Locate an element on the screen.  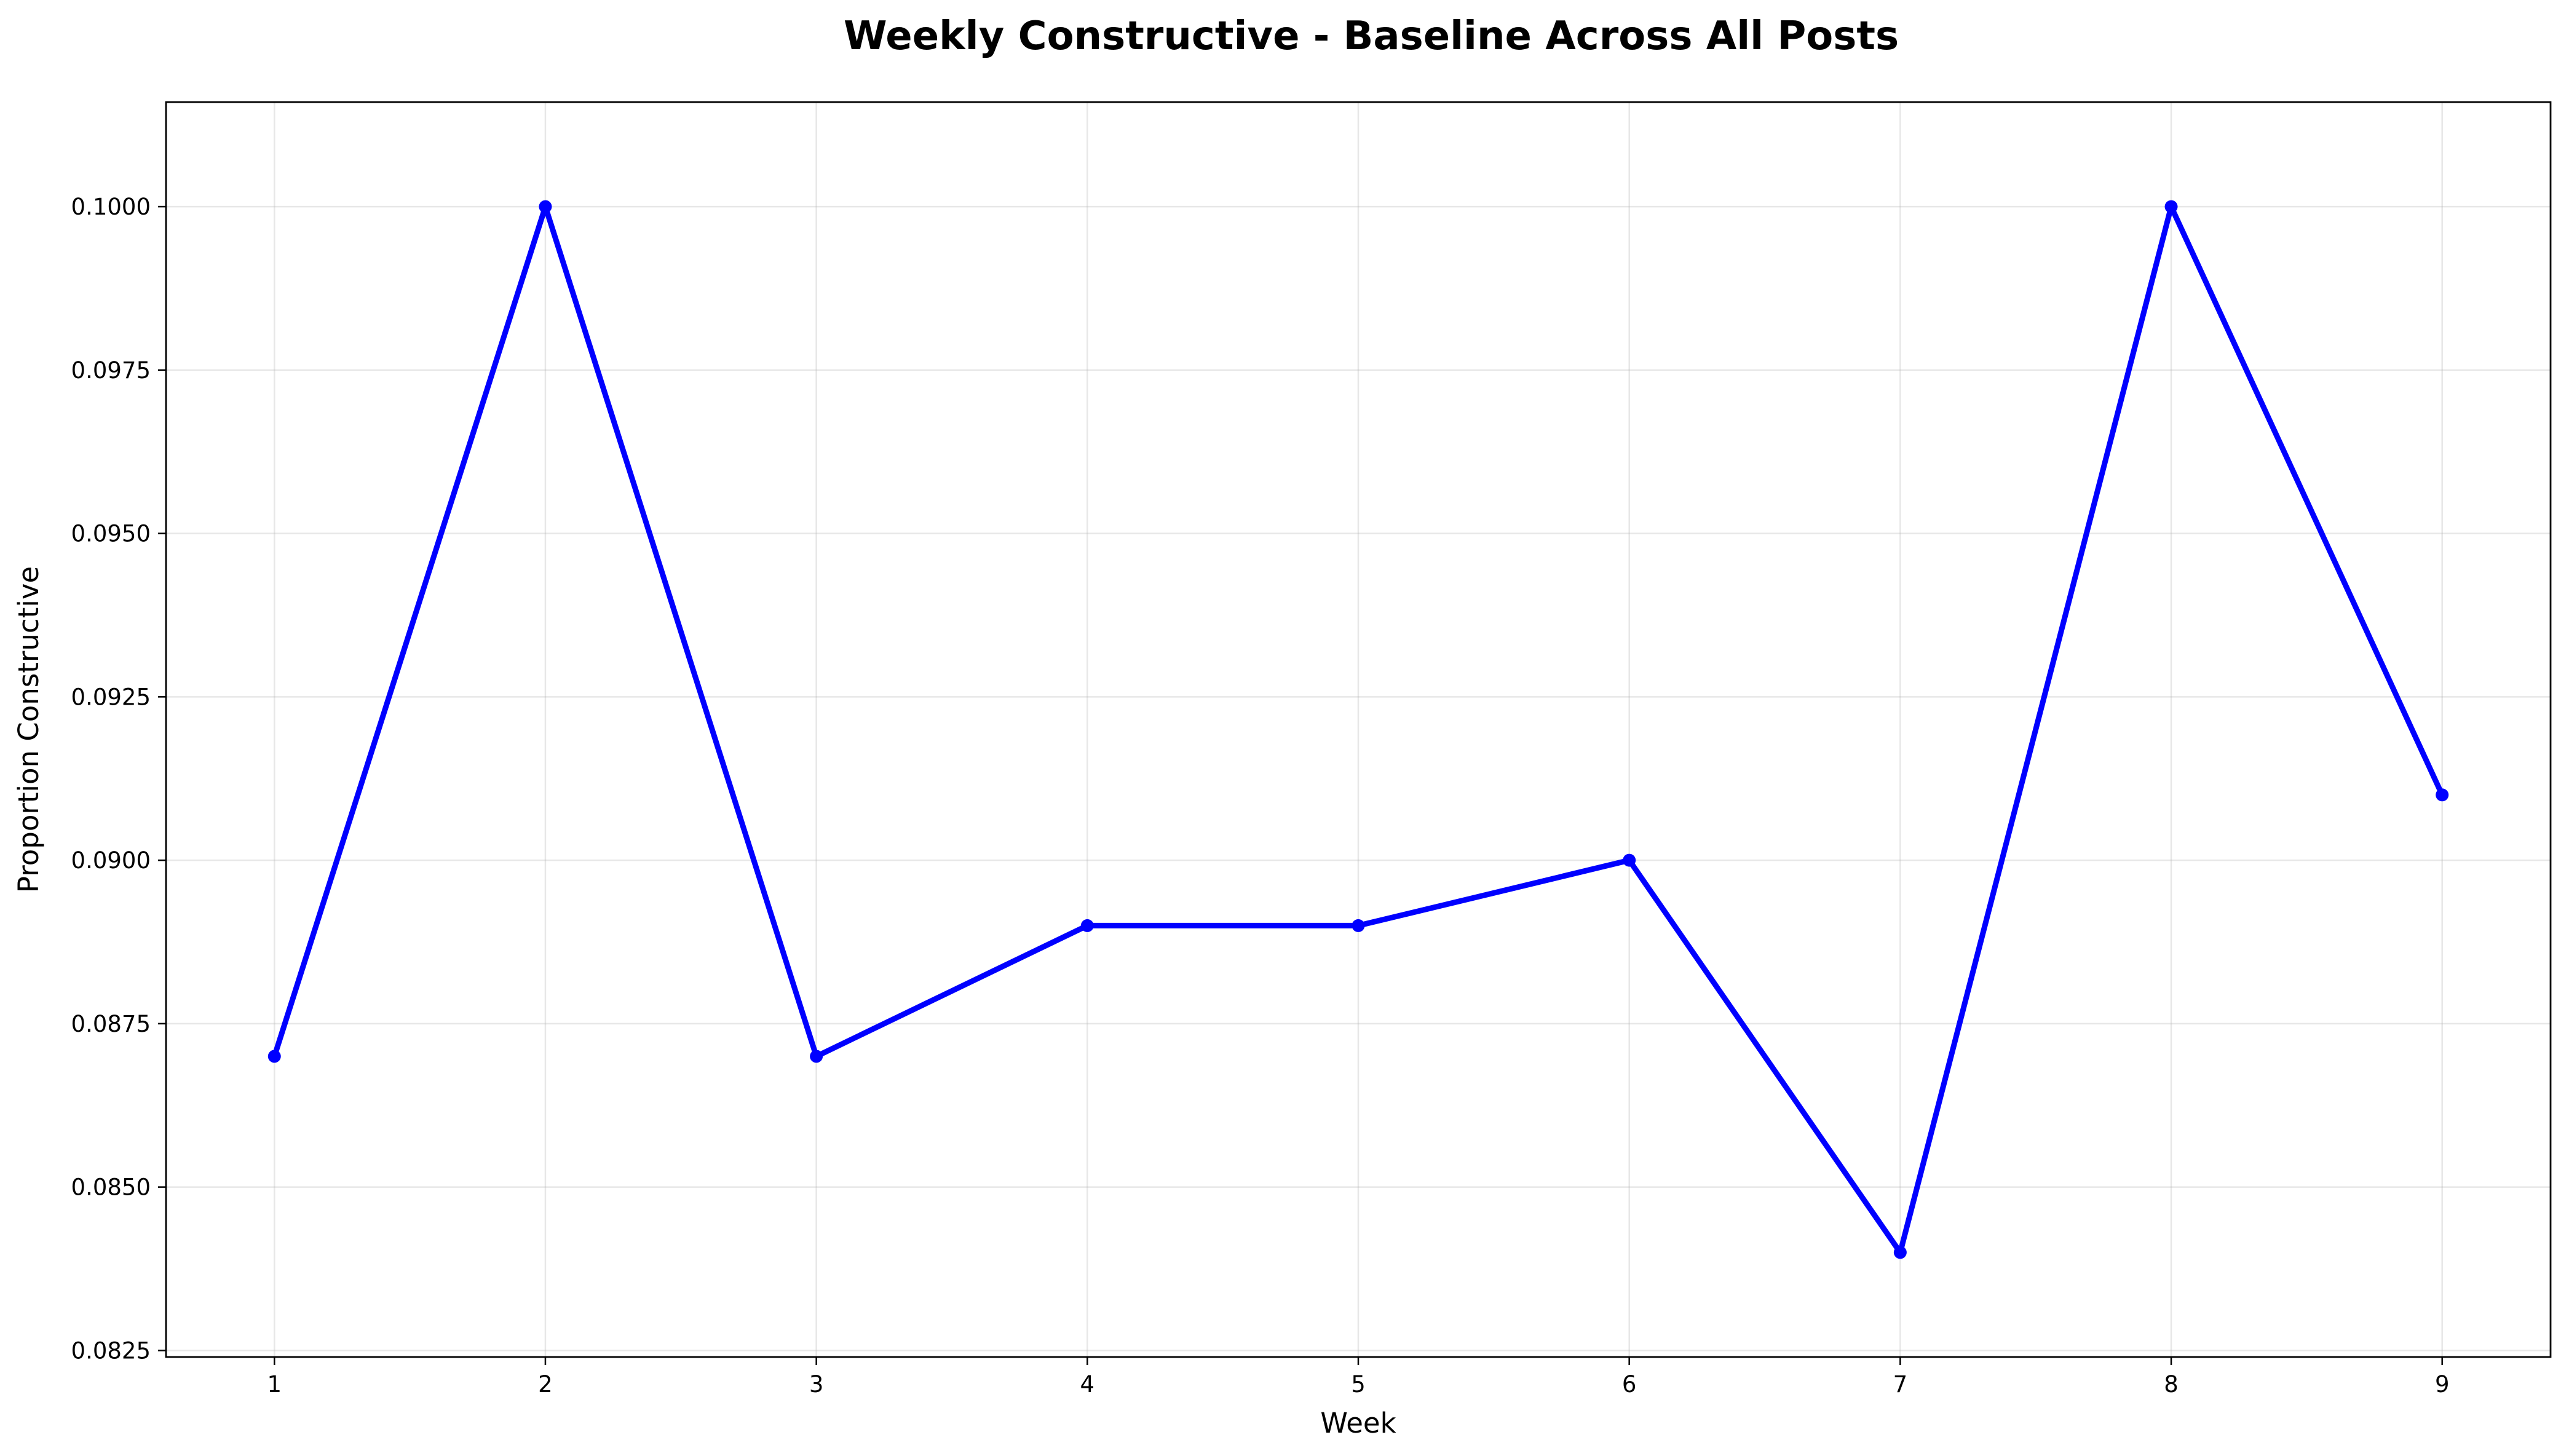
y-tick-label: 0.1000 is located at coordinates (111, 207).